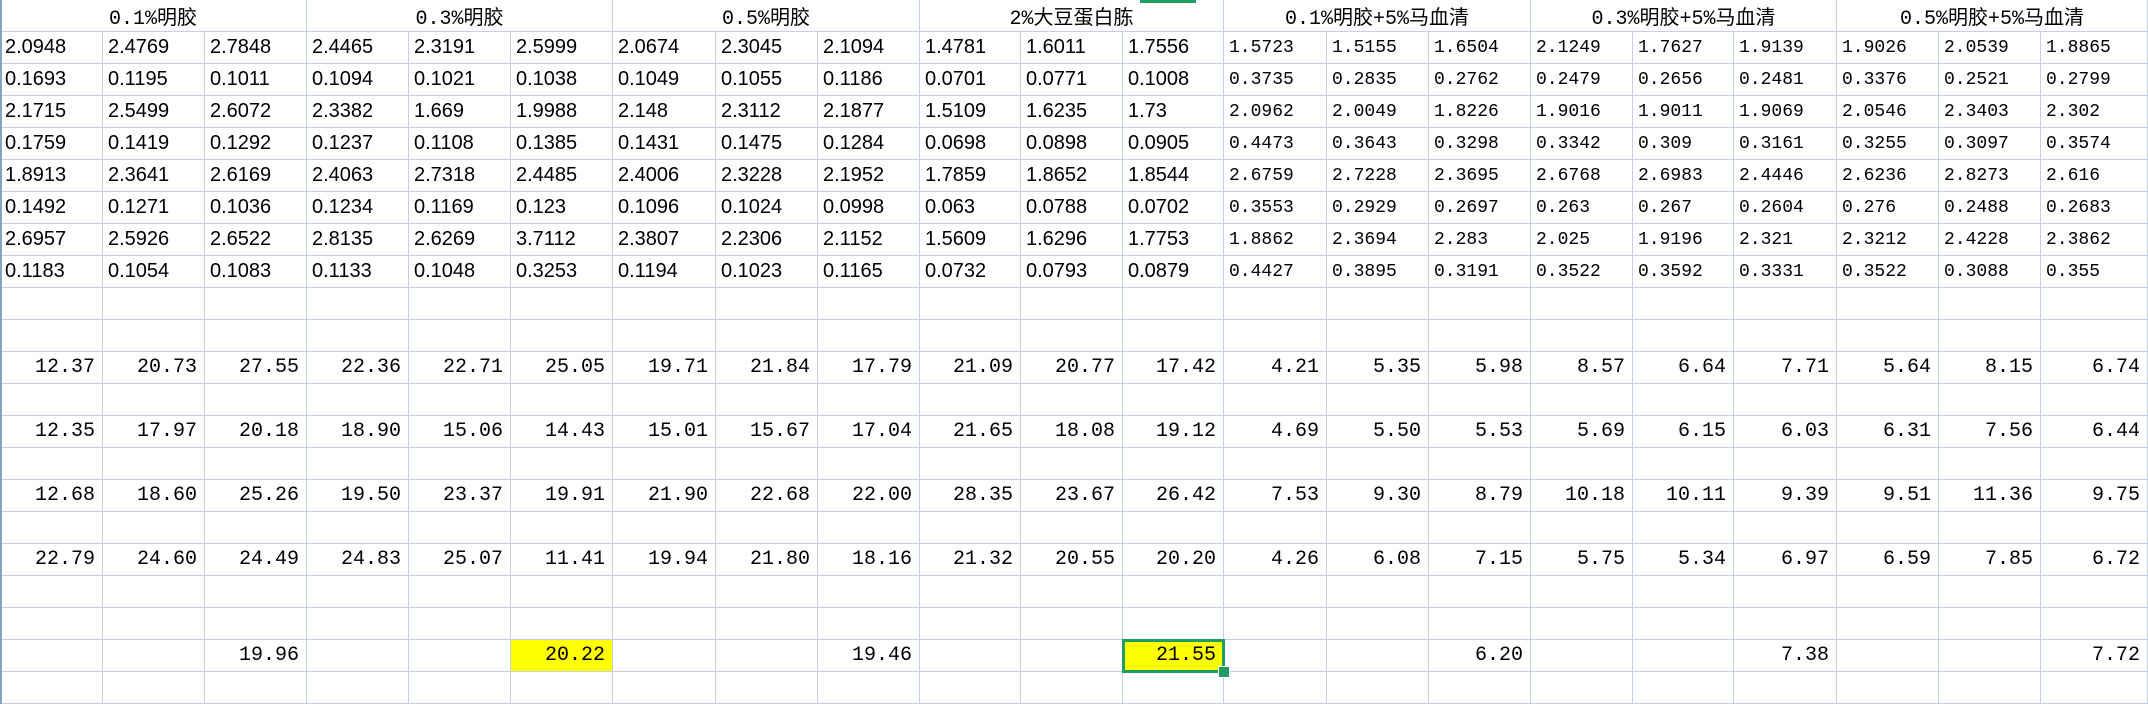  I want to click on calc-cell: 18.60, so click(154, 496).